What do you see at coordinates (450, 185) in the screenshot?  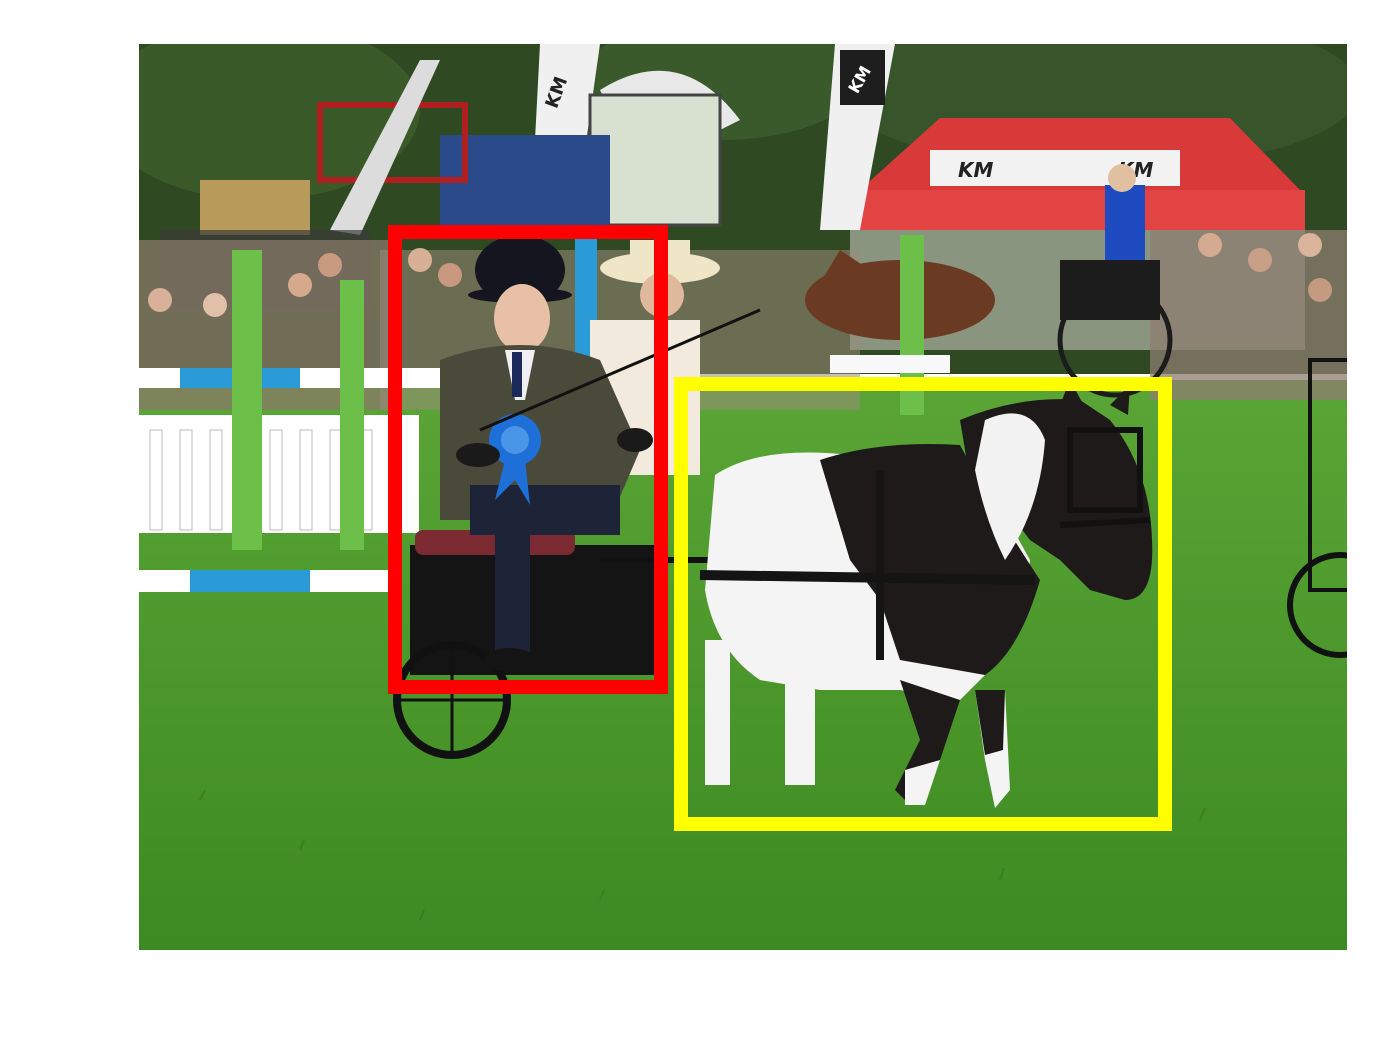 I see `farm-machinery` at bounding box center [450, 185].